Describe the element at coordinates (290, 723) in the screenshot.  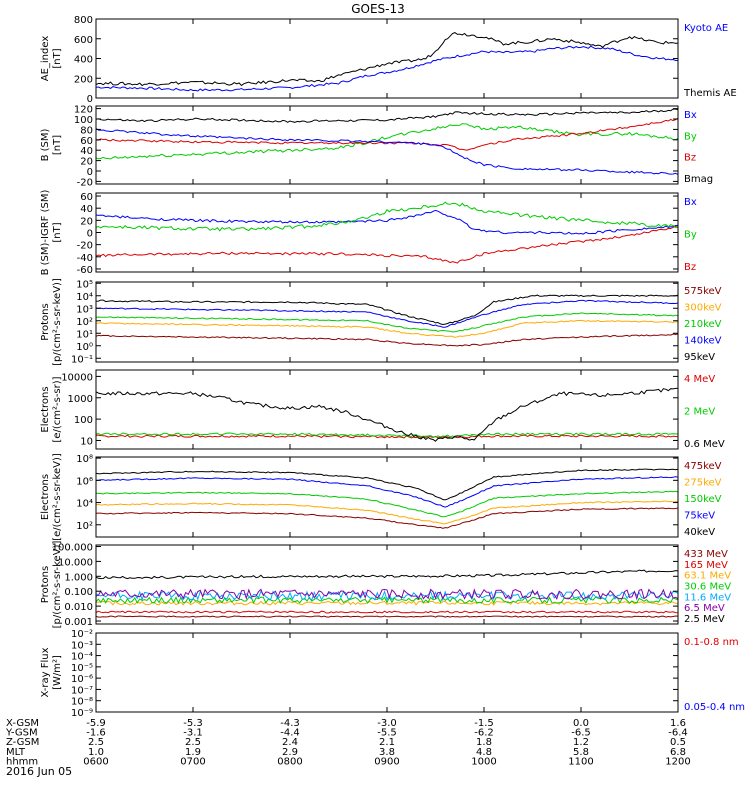
I see `x-row-value: -4.3` at that location.